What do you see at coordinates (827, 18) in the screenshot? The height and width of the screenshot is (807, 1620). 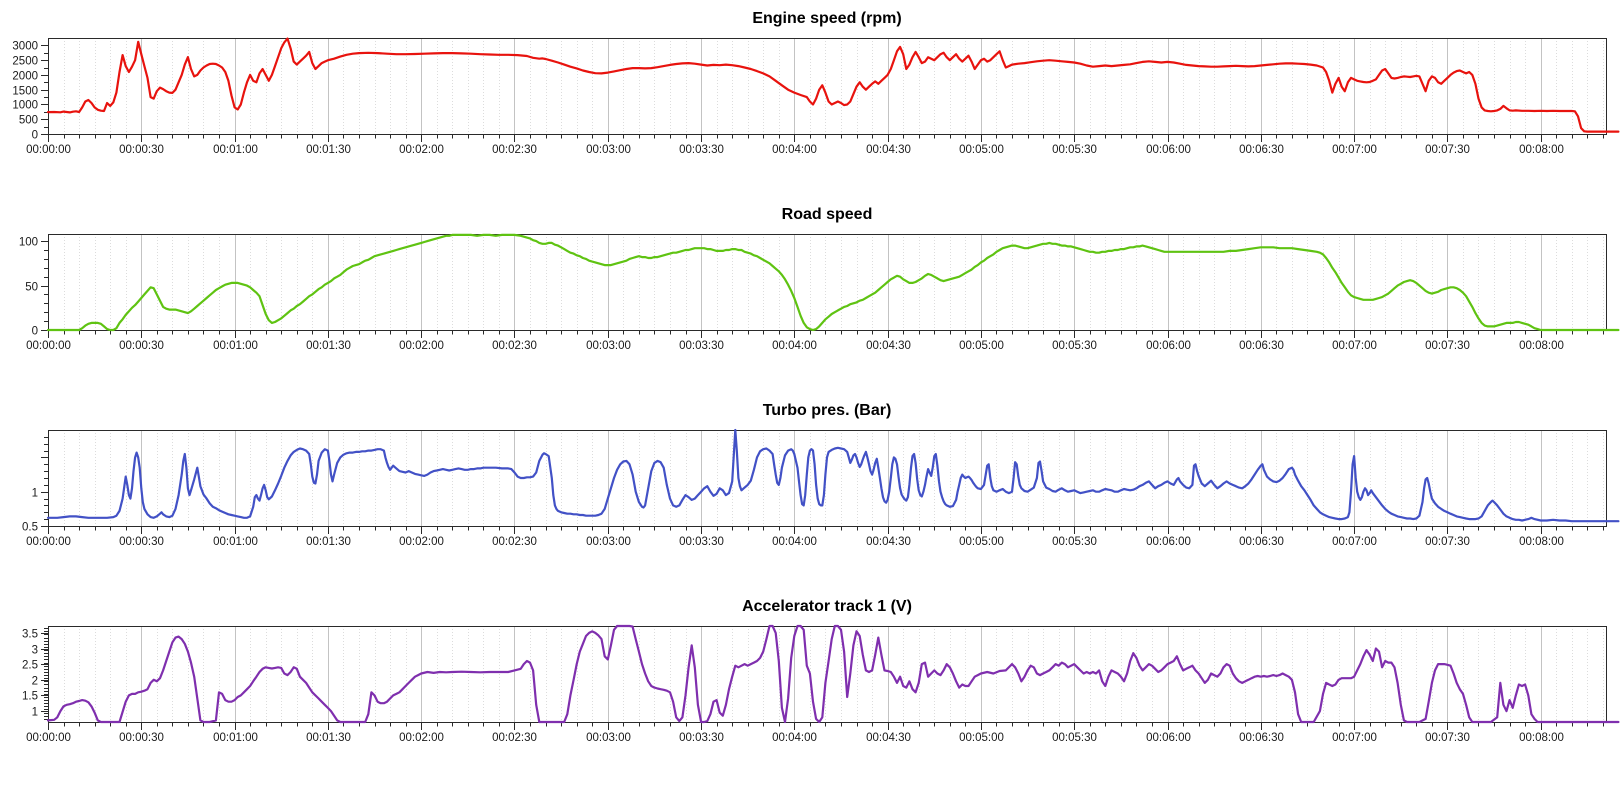 I see `chart-title-engine-speed: Engine speed (rpm)` at bounding box center [827, 18].